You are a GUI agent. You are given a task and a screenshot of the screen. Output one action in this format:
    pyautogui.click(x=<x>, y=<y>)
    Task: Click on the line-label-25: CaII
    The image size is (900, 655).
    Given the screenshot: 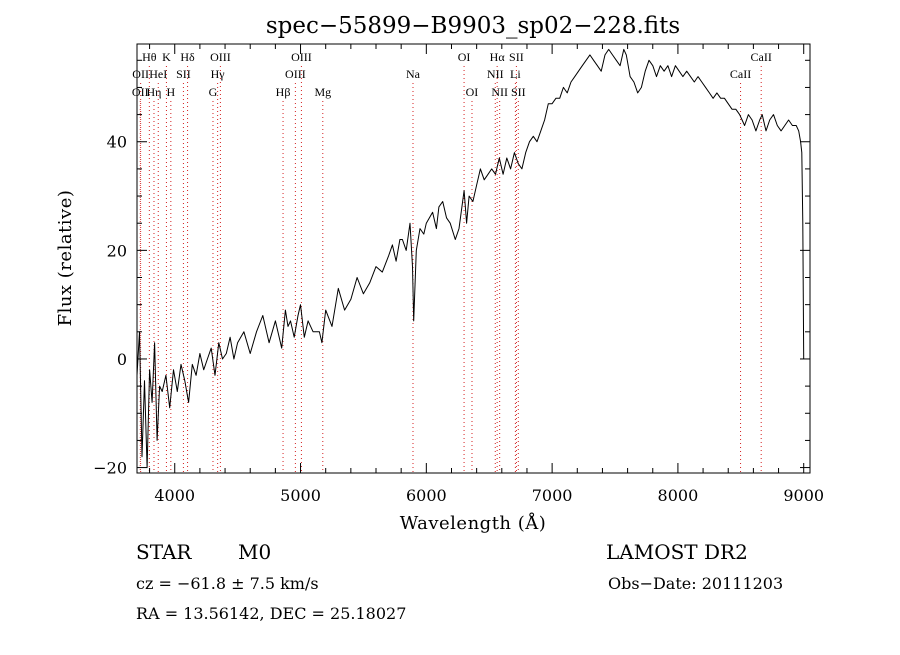 What is the action you would take?
    pyautogui.click(x=740, y=74)
    